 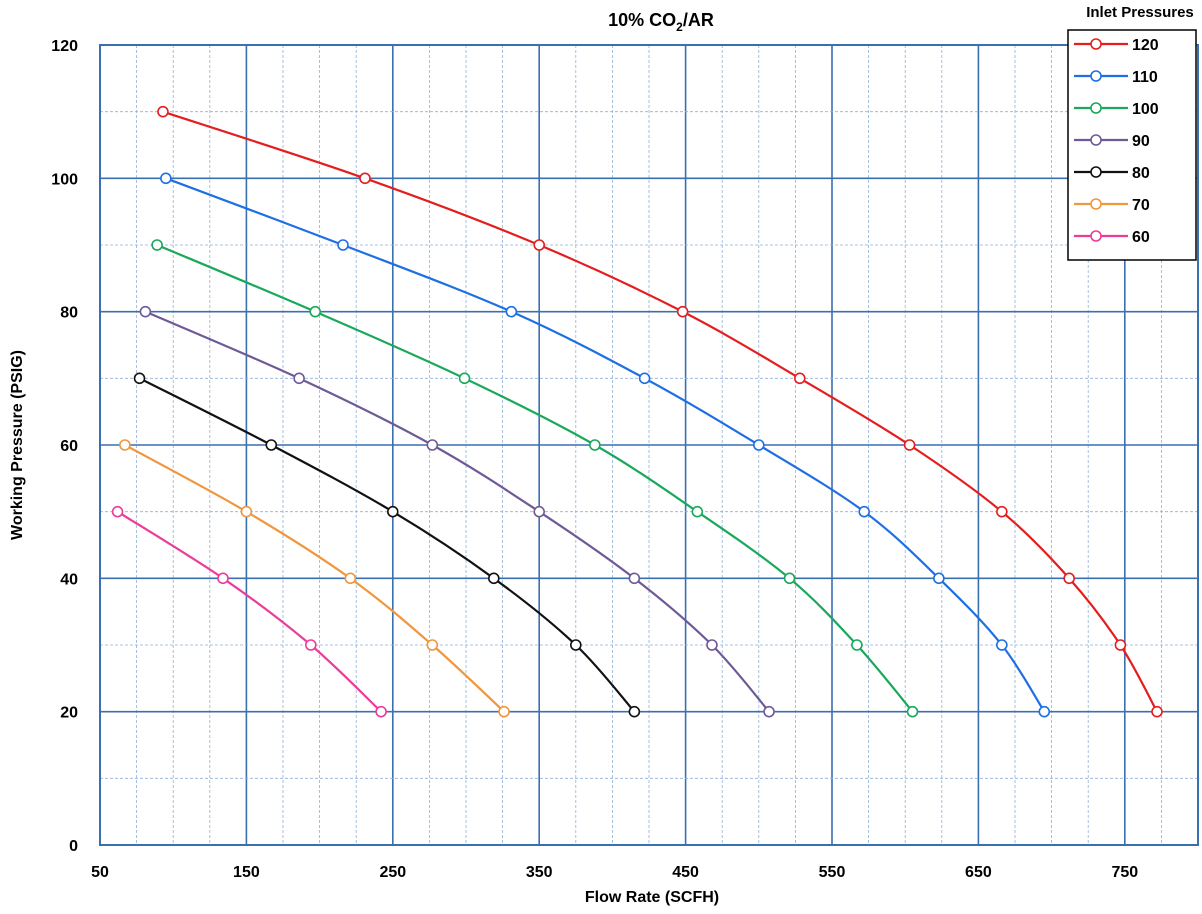 What do you see at coordinates (69, 446) in the screenshot?
I see `y-tick-label: 60` at bounding box center [69, 446].